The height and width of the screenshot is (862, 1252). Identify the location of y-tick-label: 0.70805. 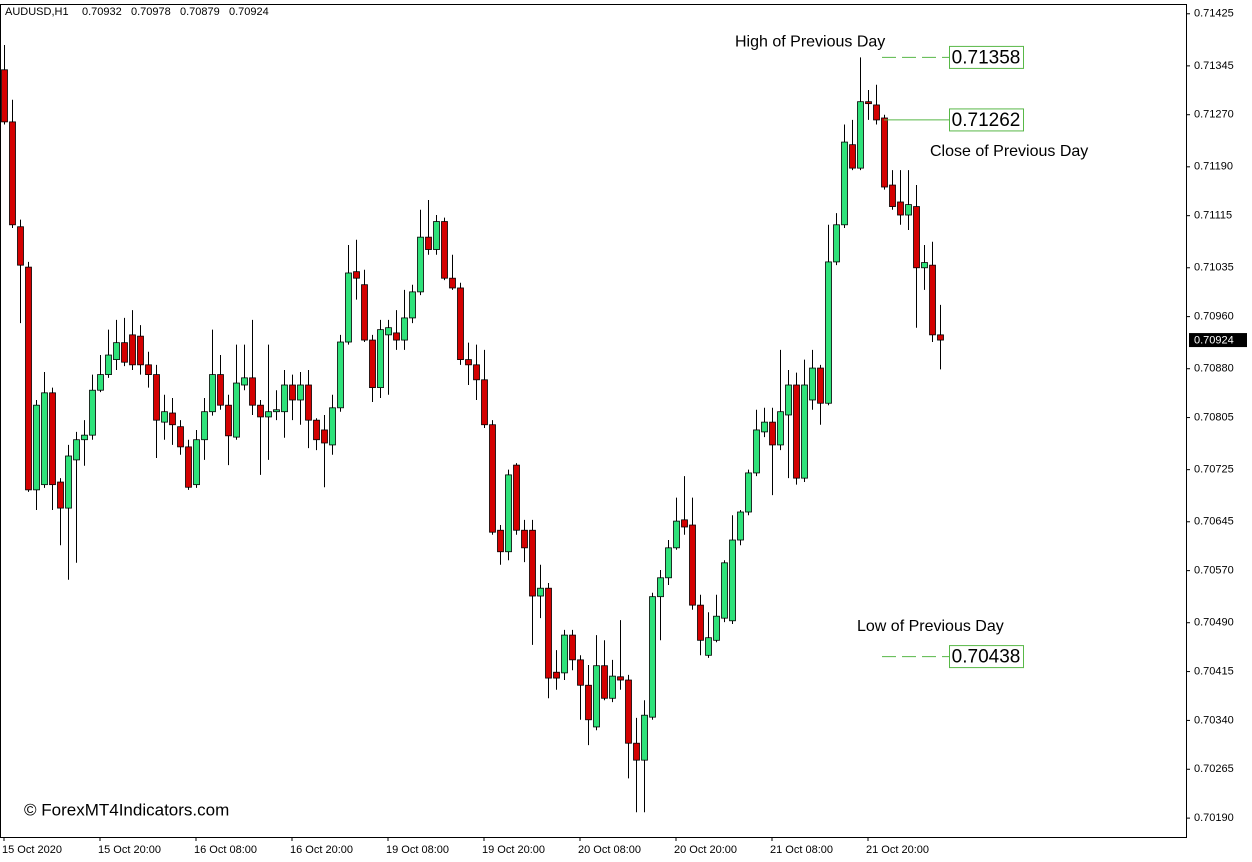
(1214, 417).